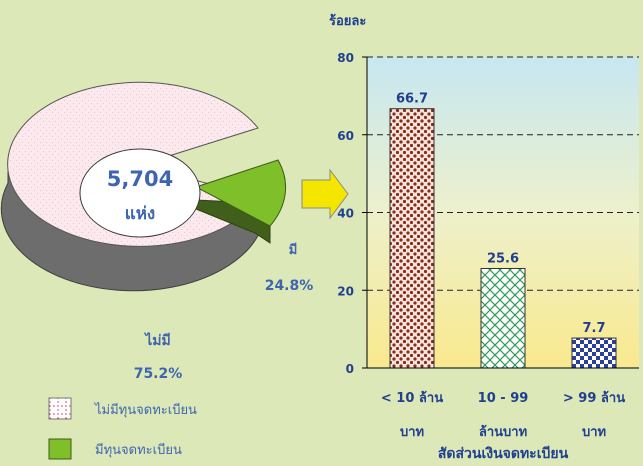 The width and height of the screenshot is (643, 466). Describe the element at coordinates (345, 291) in the screenshot. I see `y-tick-label: 20` at that location.